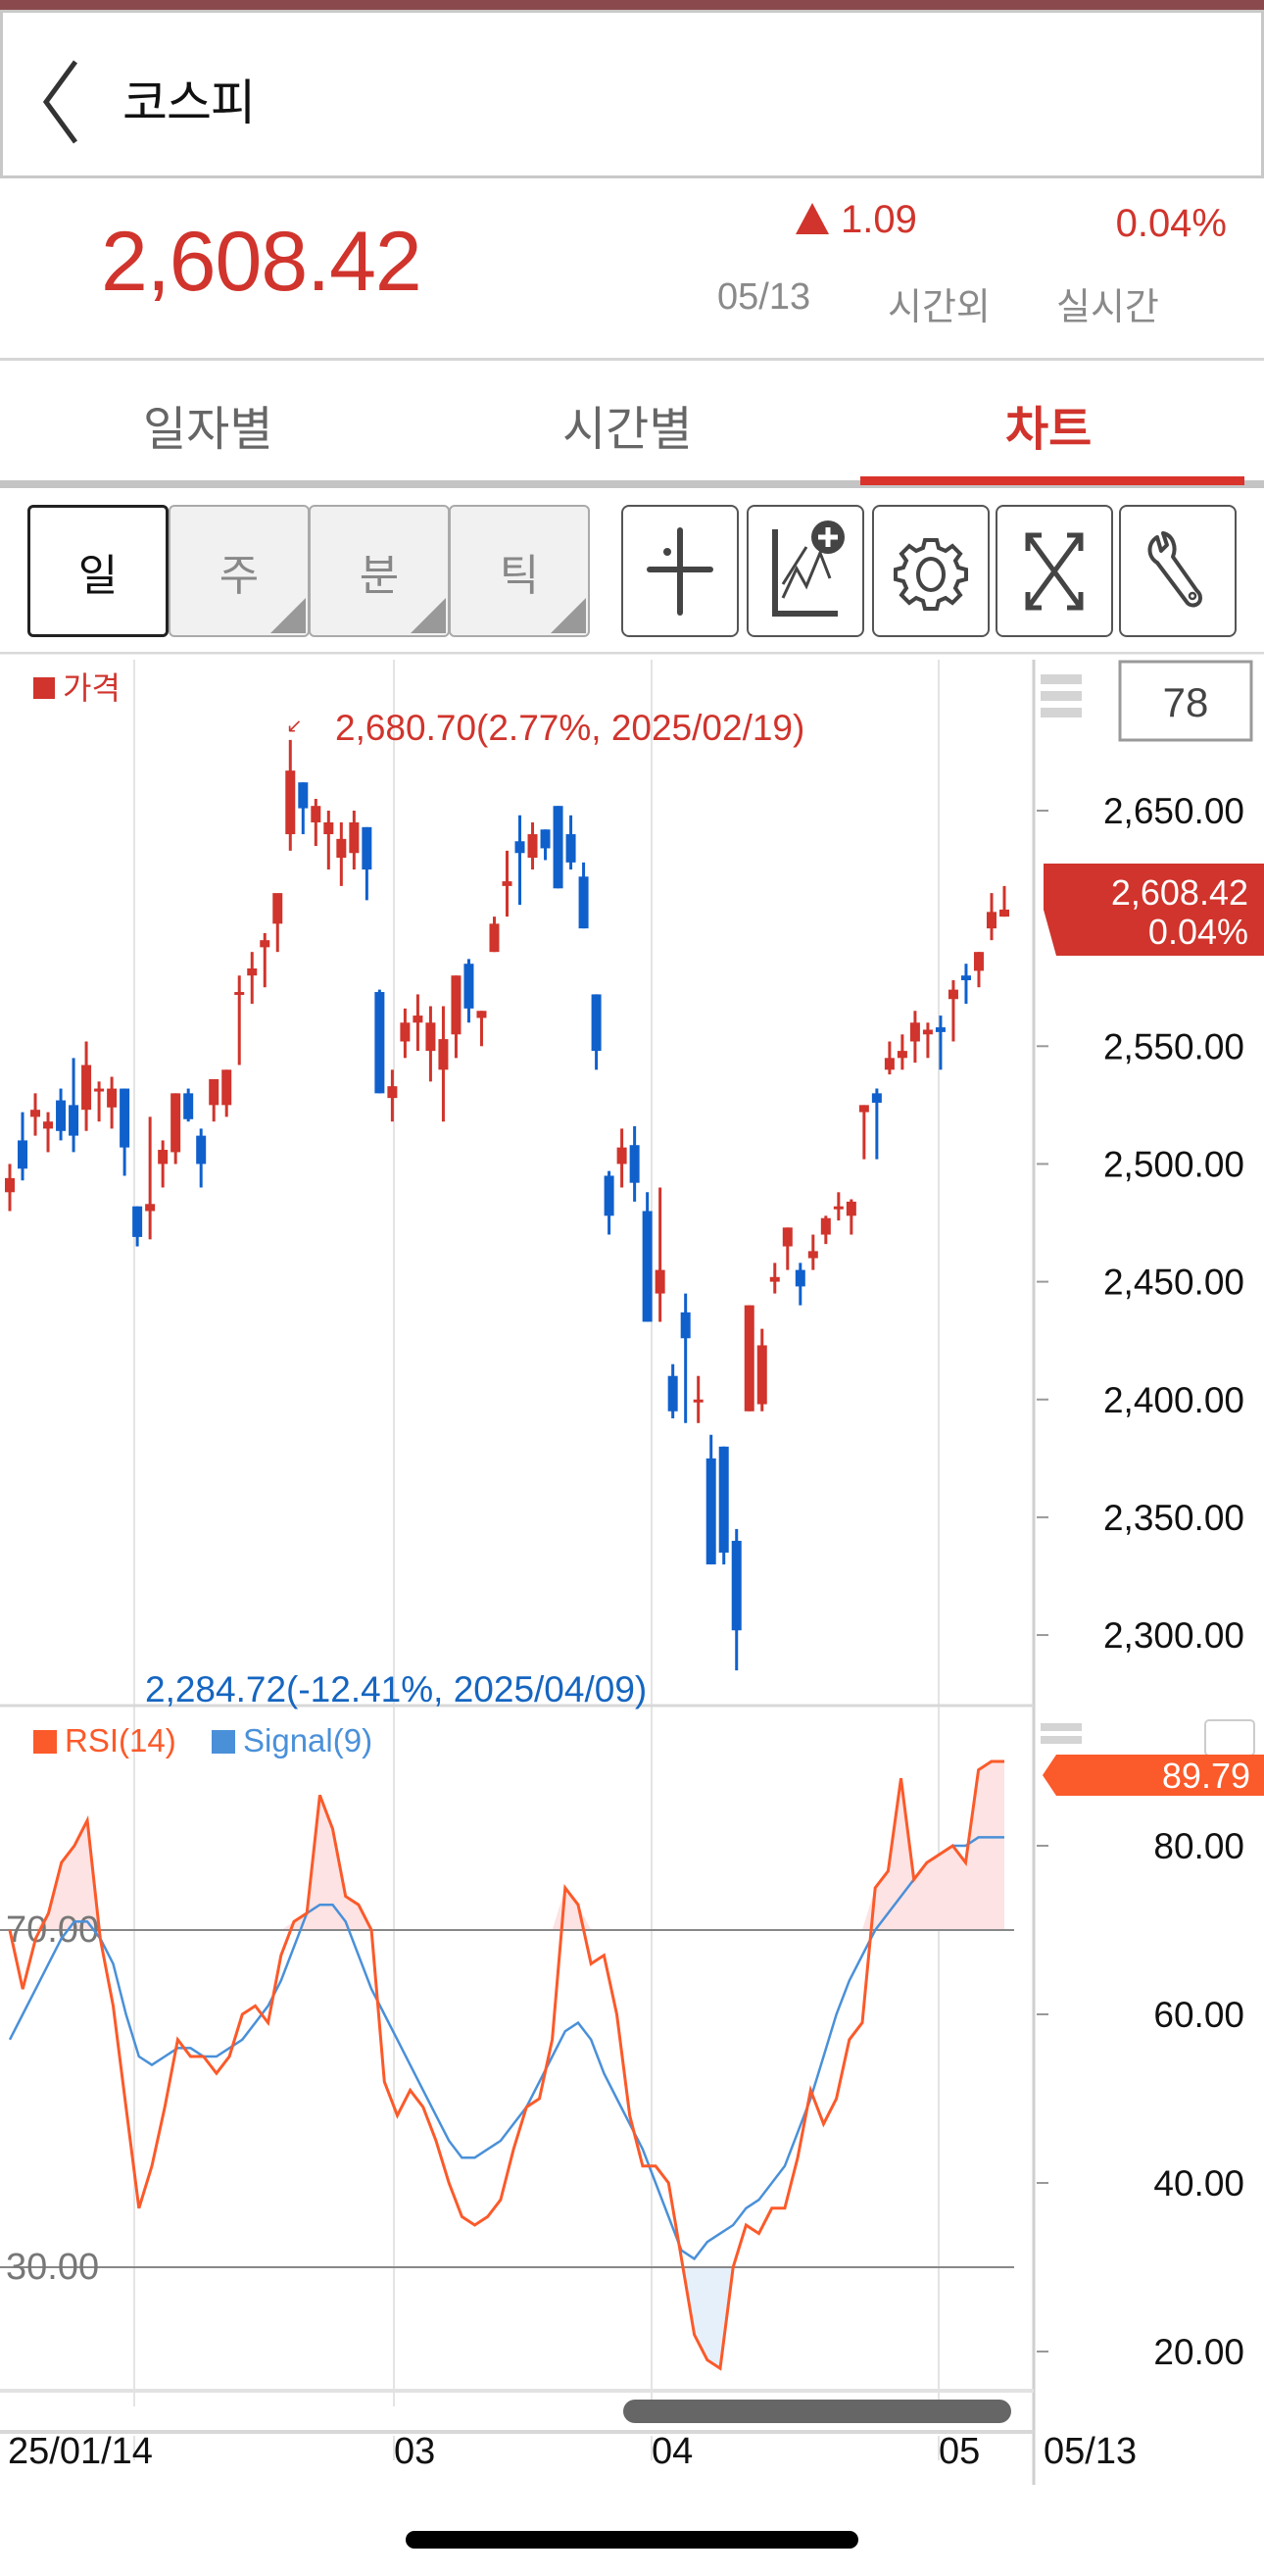 The image size is (1264, 2576). What do you see at coordinates (1173, 811) in the screenshot?
I see `svg-text: 2,650.00` at bounding box center [1173, 811].